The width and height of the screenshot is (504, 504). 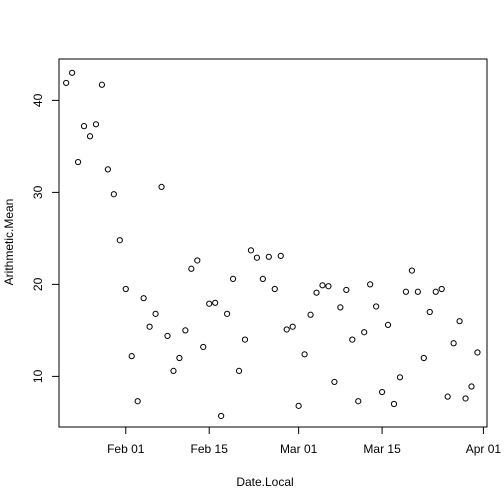 I want to click on y-tick-label: 20, so click(x=38, y=284).